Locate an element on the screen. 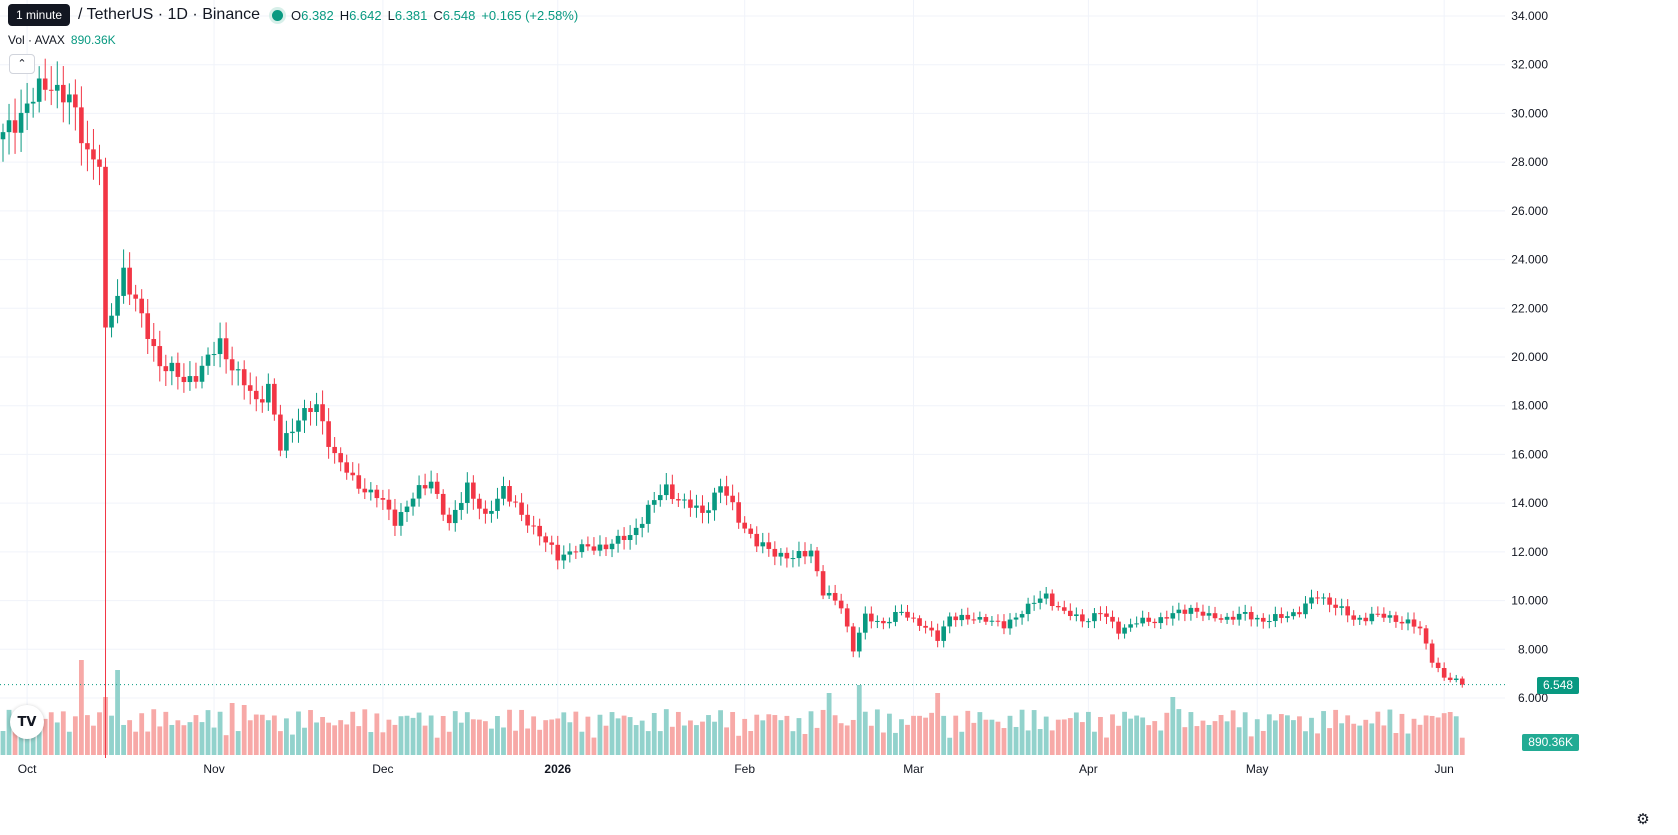 The width and height of the screenshot is (1678, 835). volume-label: Vol · AVAX is located at coordinates (36, 40).